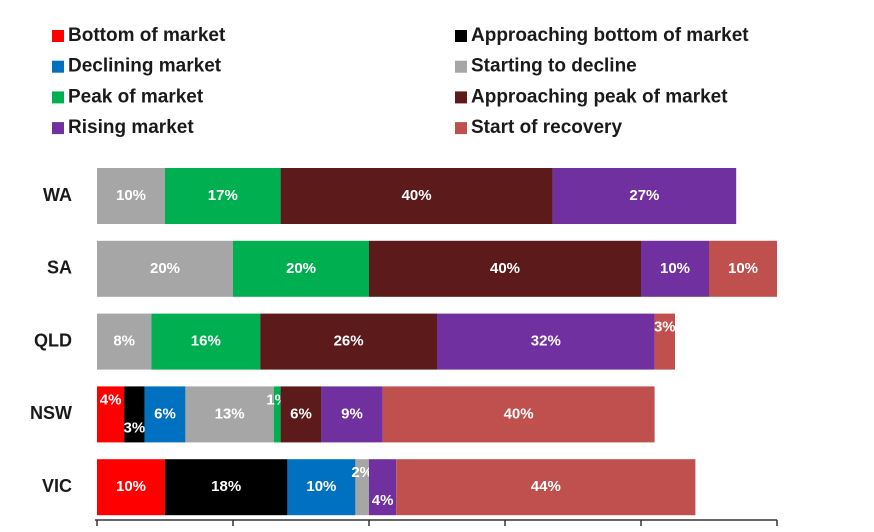  I want to click on y-tick-label: QLD, so click(53, 340).